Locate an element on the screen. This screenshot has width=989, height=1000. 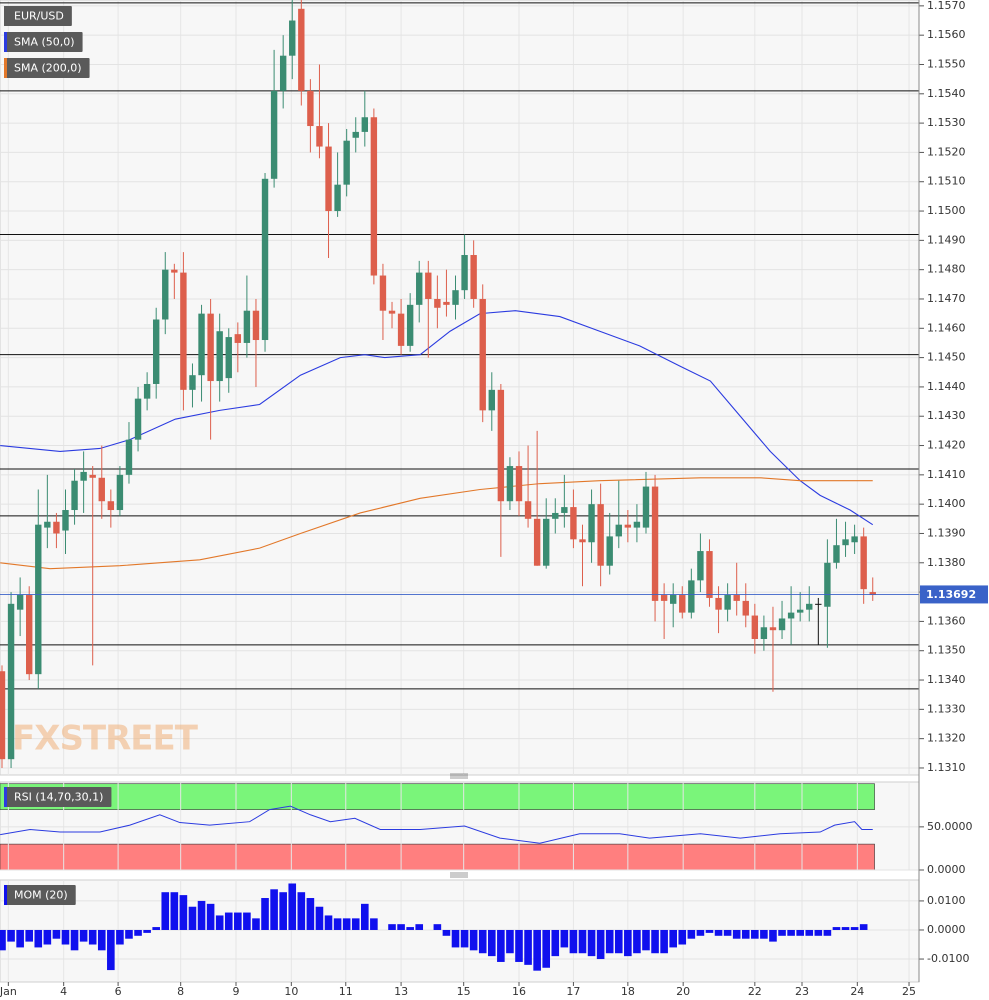
legend-box is located at coordinates (38, 16).